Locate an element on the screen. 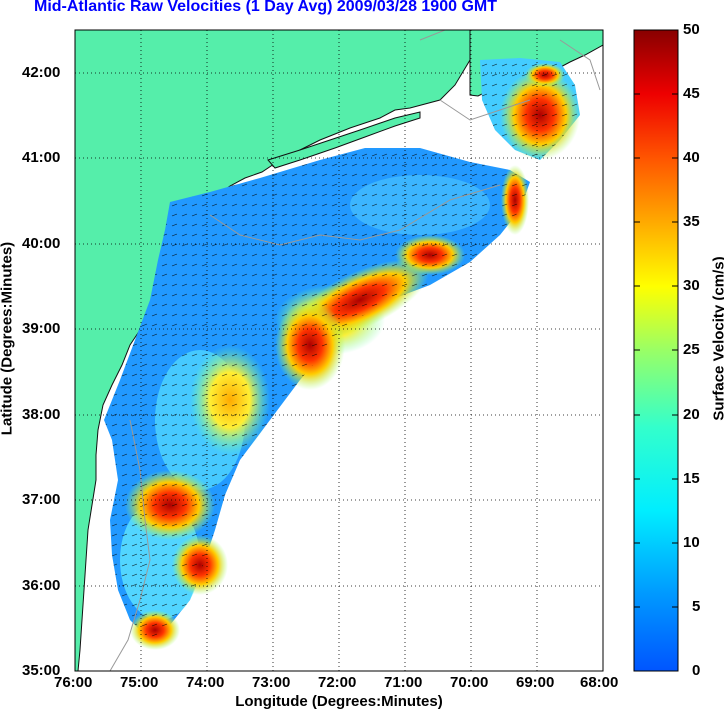  lon-tick-label: 72:00 is located at coordinates (337, 682).